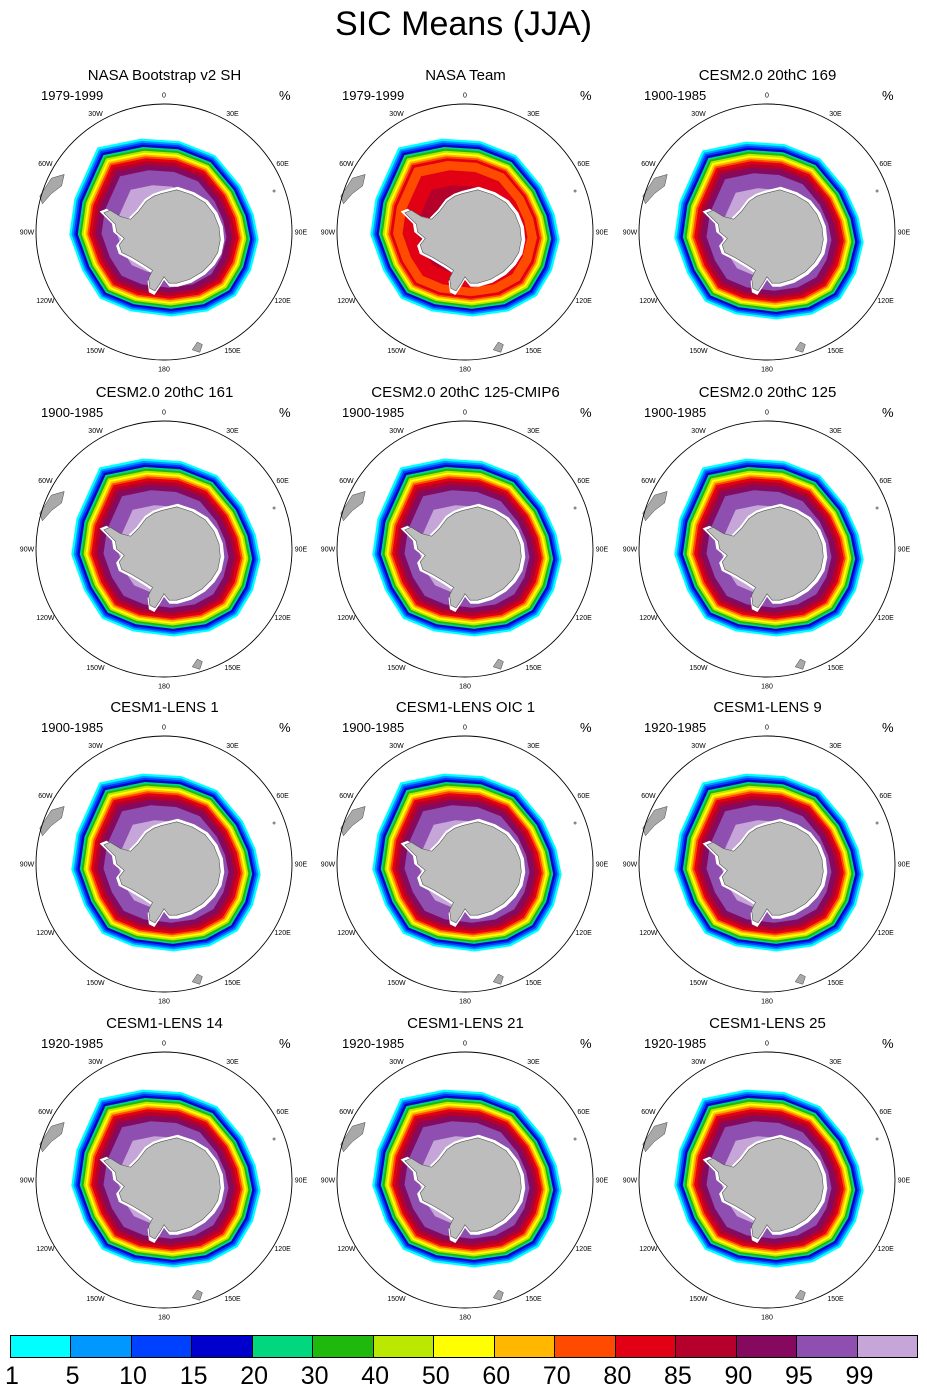  I want to click on colorbar-label: 80, so click(617, 1376).